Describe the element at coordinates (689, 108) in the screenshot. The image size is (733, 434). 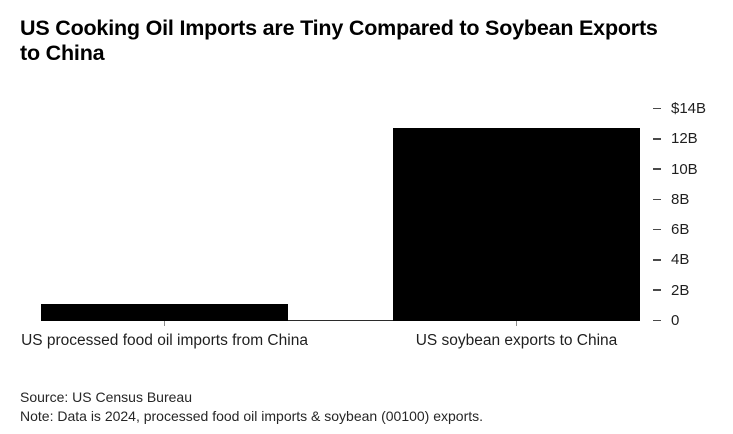
I see `y-axis-tick-label: $14B` at that location.